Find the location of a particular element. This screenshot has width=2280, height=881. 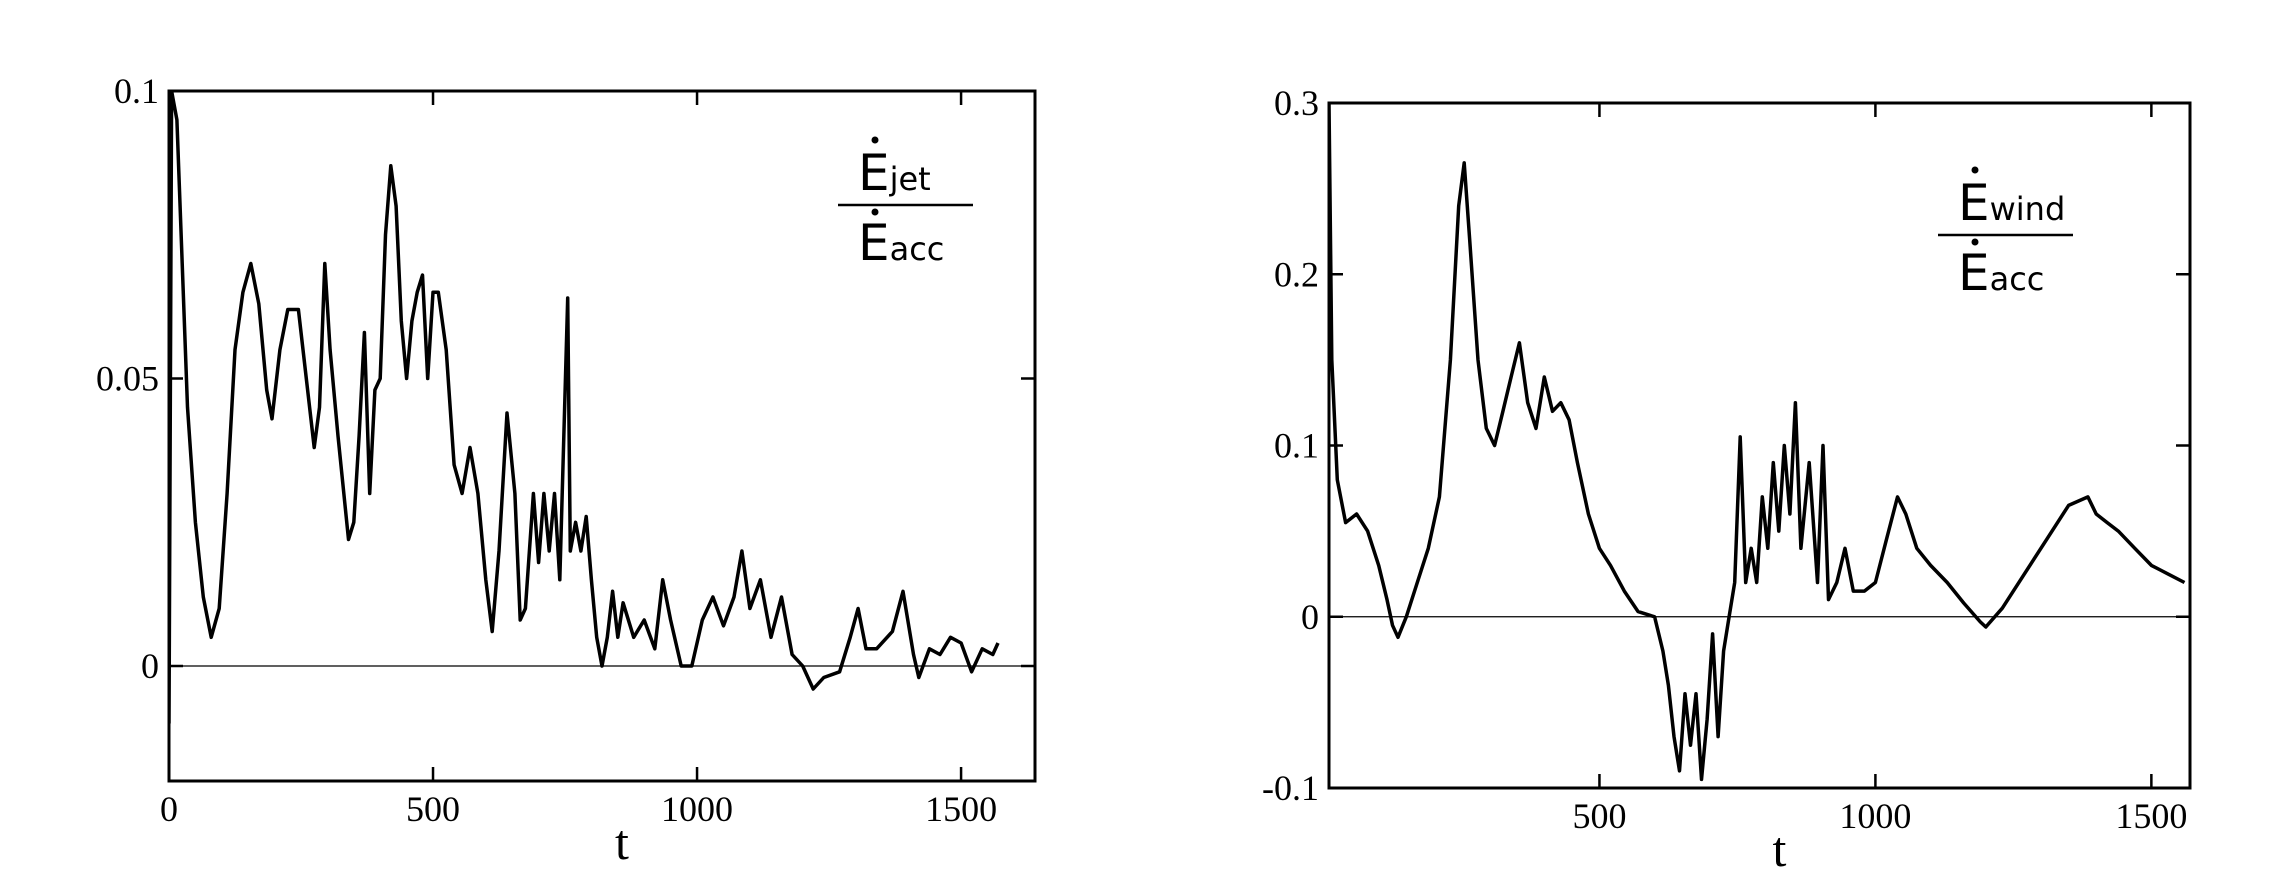

y-tick-label: 0.05 is located at coordinates (127, 379).